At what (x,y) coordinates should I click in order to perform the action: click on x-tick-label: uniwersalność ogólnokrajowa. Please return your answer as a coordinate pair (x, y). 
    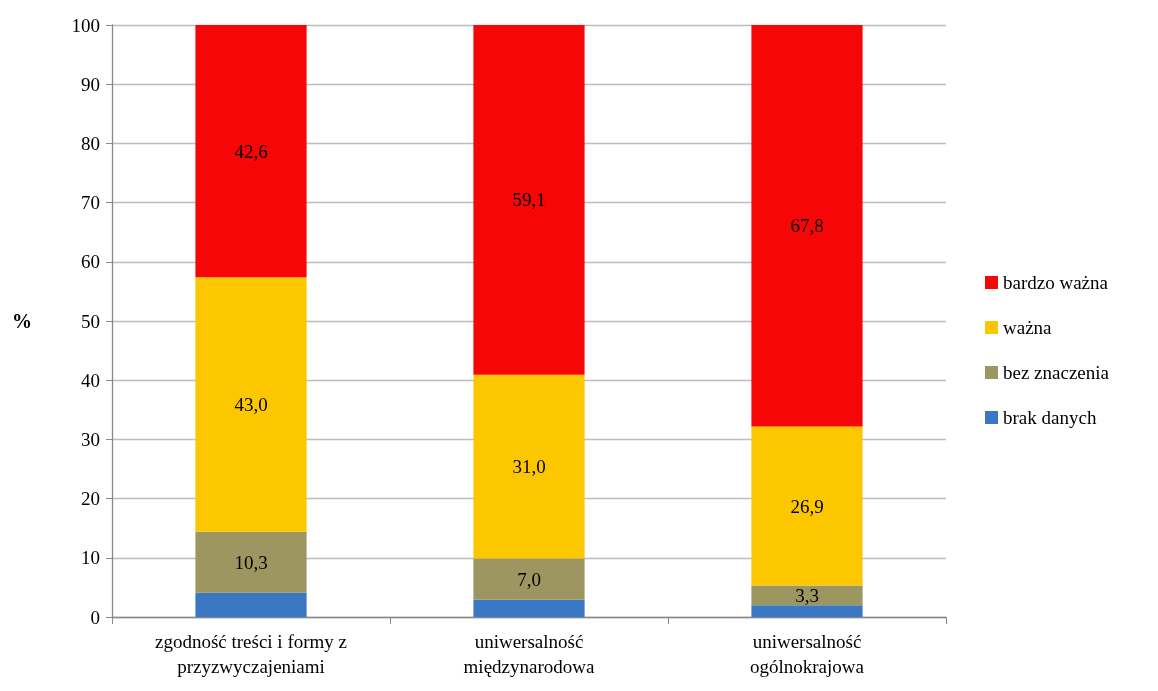
    Looking at the image, I should click on (807, 654).